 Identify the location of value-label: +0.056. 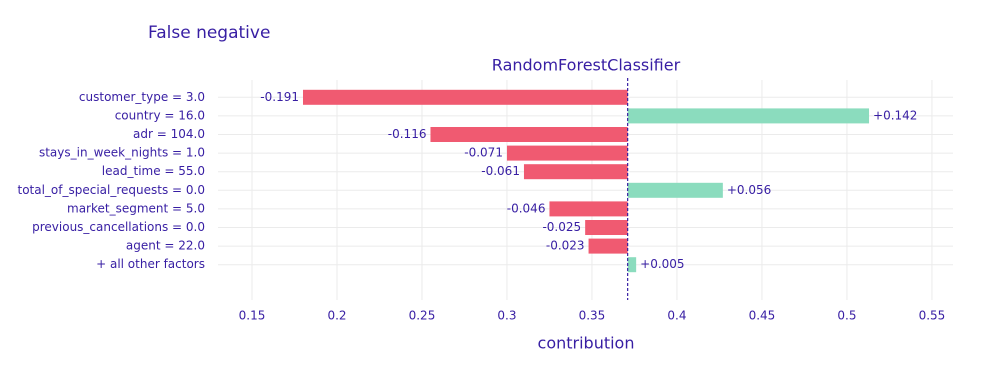
(749, 190).